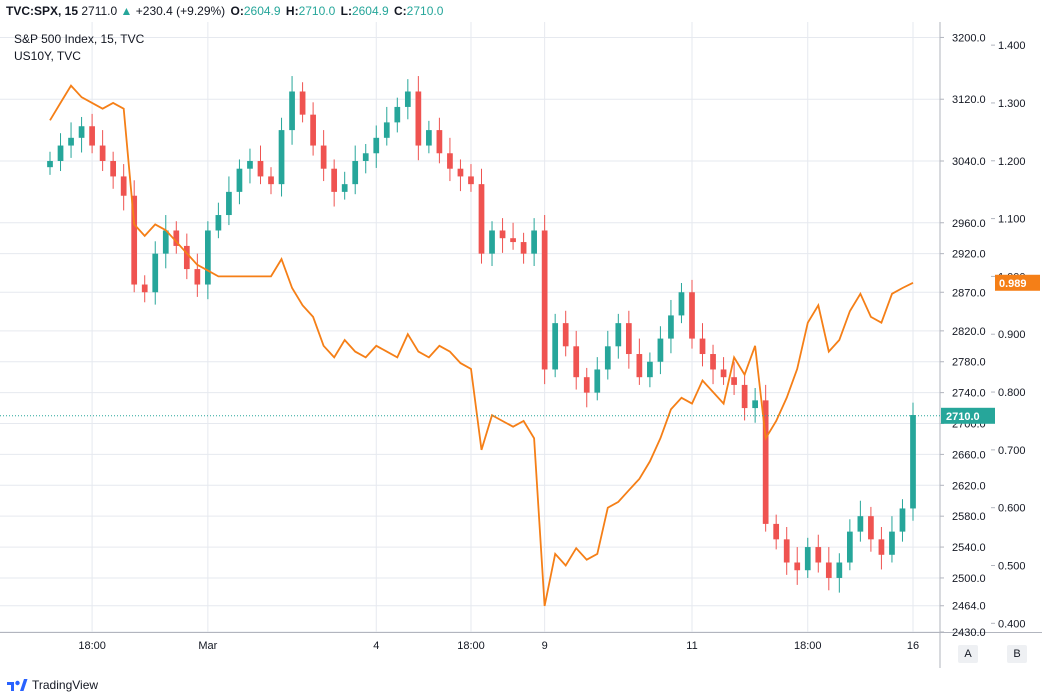 The image size is (1042, 700). What do you see at coordinates (969, 255) in the screenshot?
I see `price-tick-label: 2920.0` at bounding box center [969, 255].